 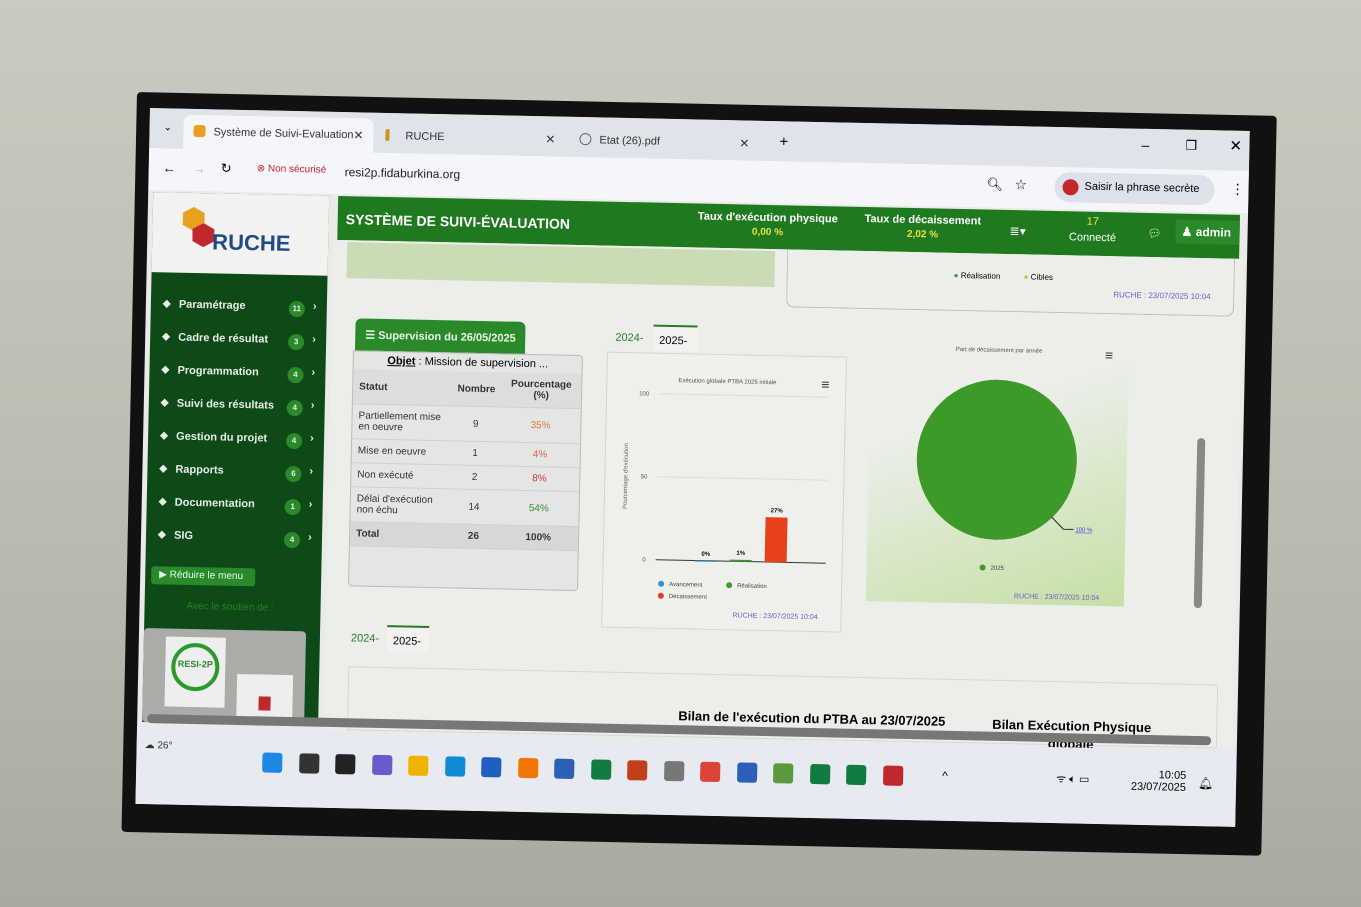 I want to click on wifi-volume-battery-icons: ᯤ 🔈︎ ▭, so click(x=1073, y=779).